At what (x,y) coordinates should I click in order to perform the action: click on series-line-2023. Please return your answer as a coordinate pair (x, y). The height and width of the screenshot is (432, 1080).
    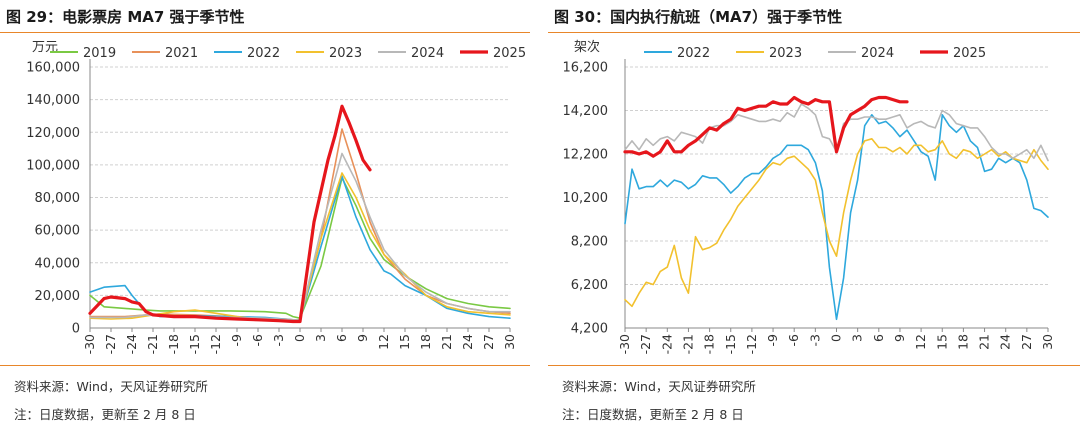
    Looking at the image, I should click on (300, 246).